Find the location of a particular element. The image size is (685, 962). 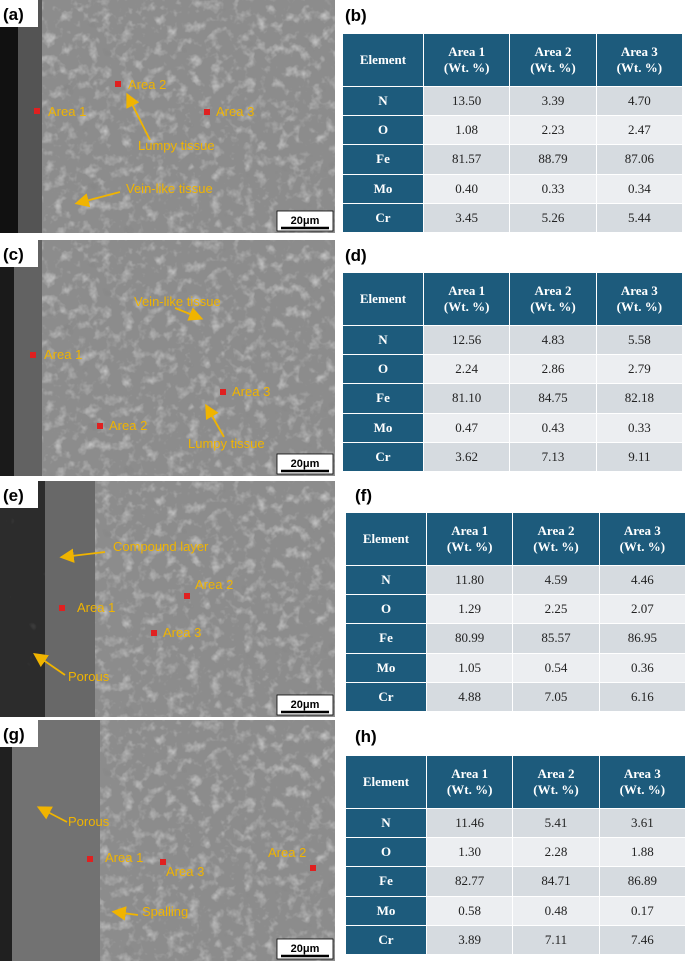

value-cell: 3.62 is located at coordinates (466, 457).